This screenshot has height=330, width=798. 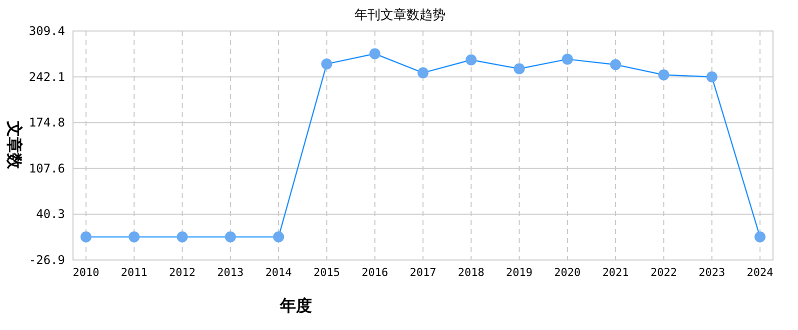 What do you see at coordinates (134, 272) in the screenshot?
I see `x-tick-label: 2011` at bounding box center [134, 272].